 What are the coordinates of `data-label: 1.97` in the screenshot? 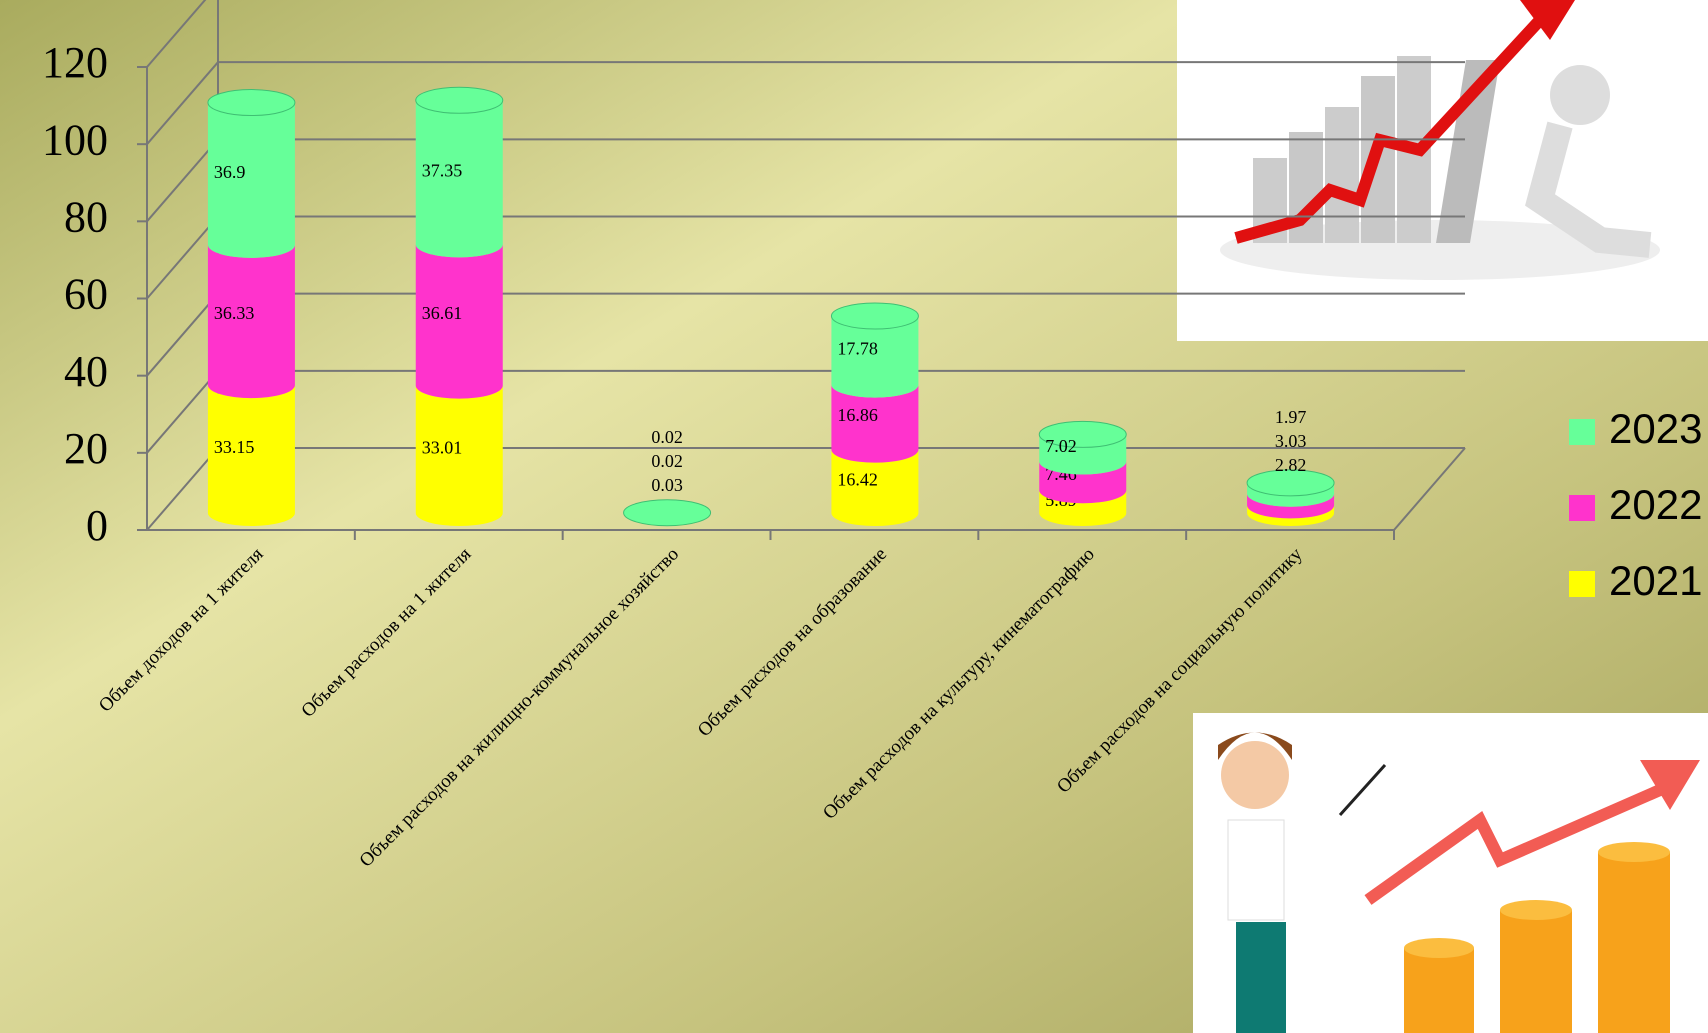 It's located at (1291, 417).